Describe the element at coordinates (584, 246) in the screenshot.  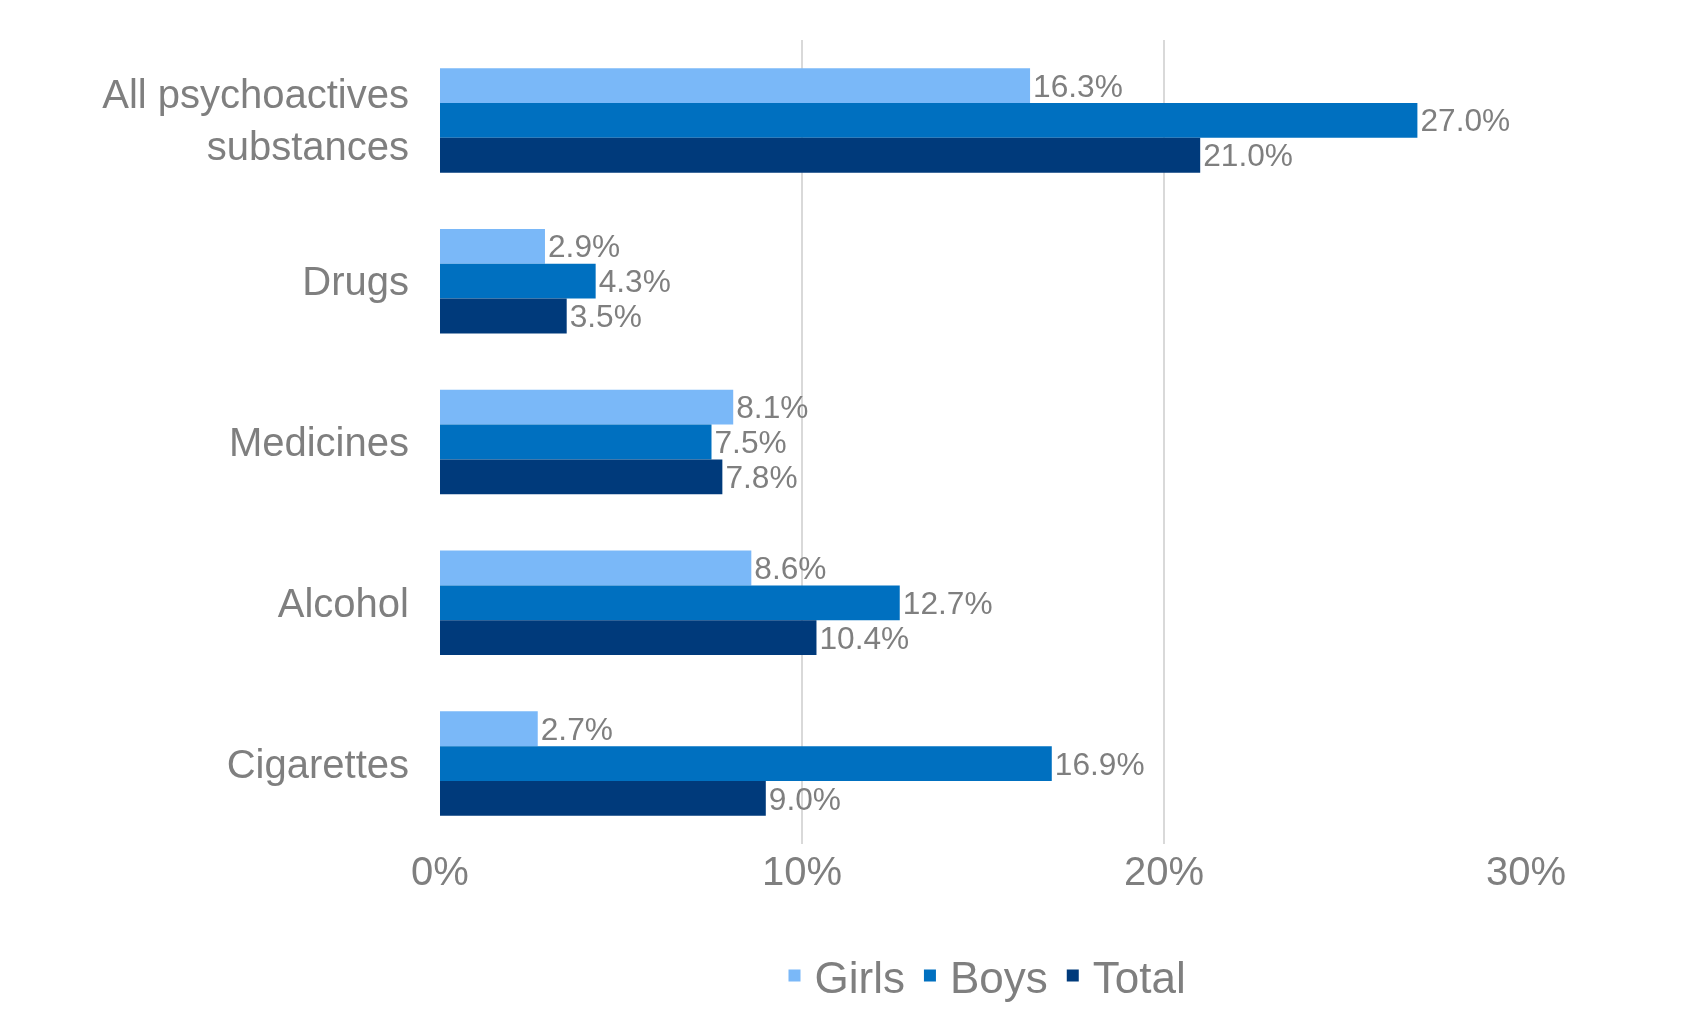
I see `data-label: 2.9%` at that location.